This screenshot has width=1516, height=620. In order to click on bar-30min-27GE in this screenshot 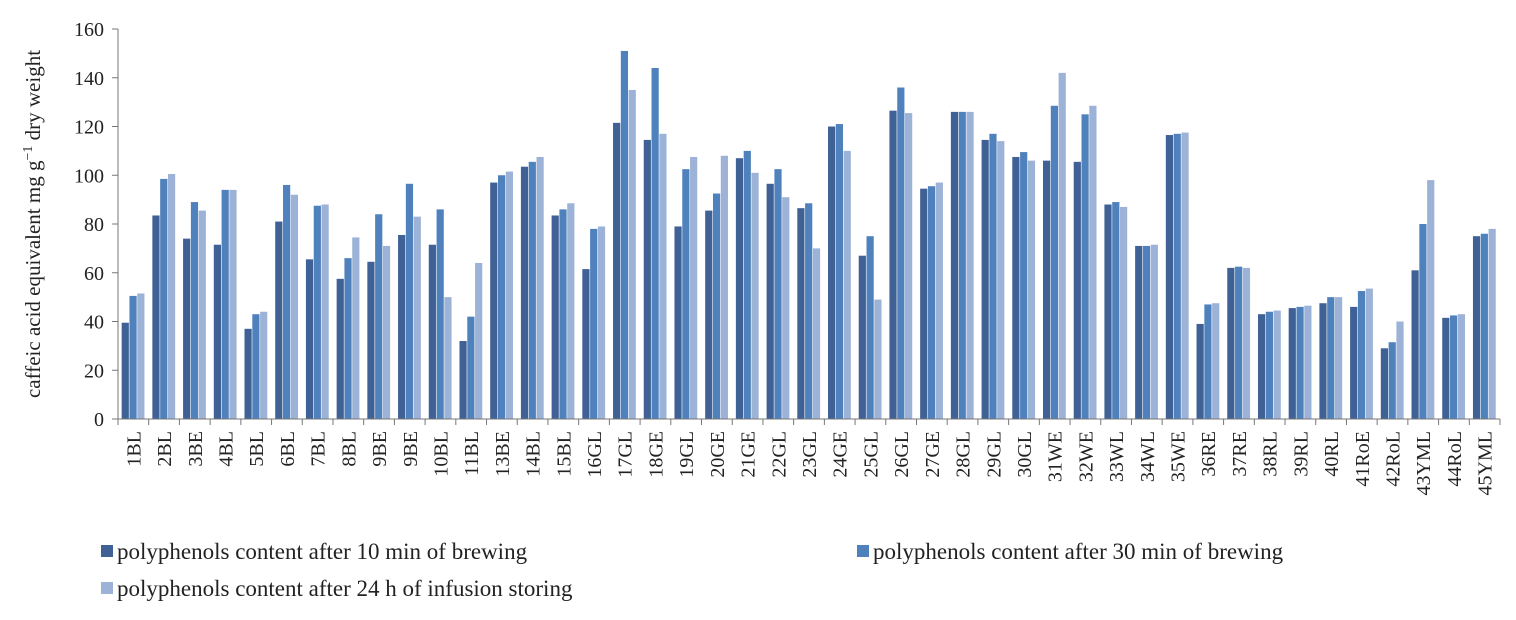, I will do `click(931, 302)`.